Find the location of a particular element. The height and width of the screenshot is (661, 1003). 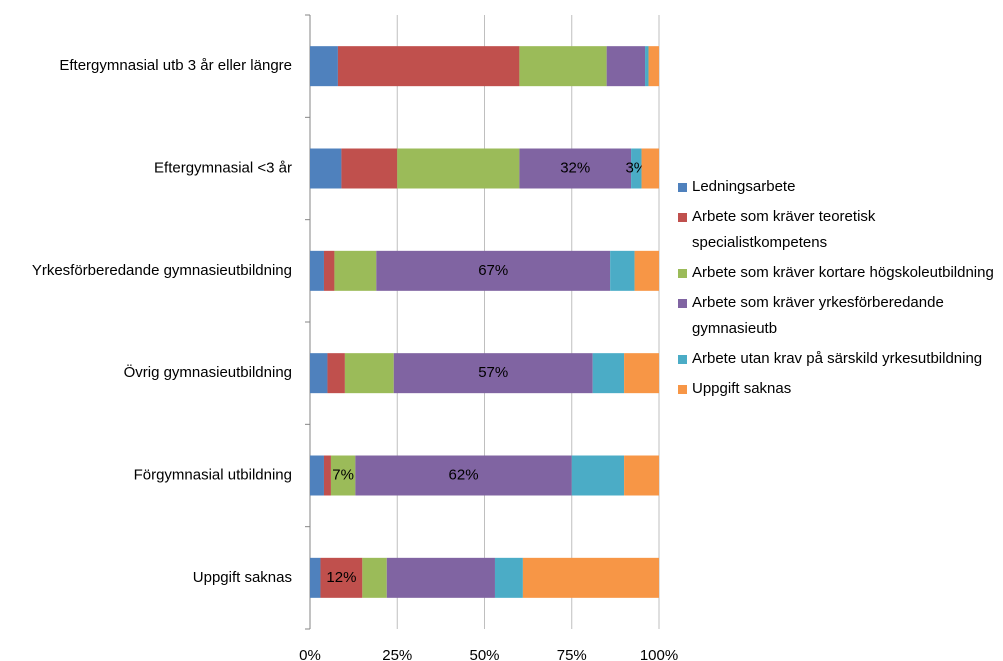

x-tick-label: 25% is located at coordinates (397, 654).